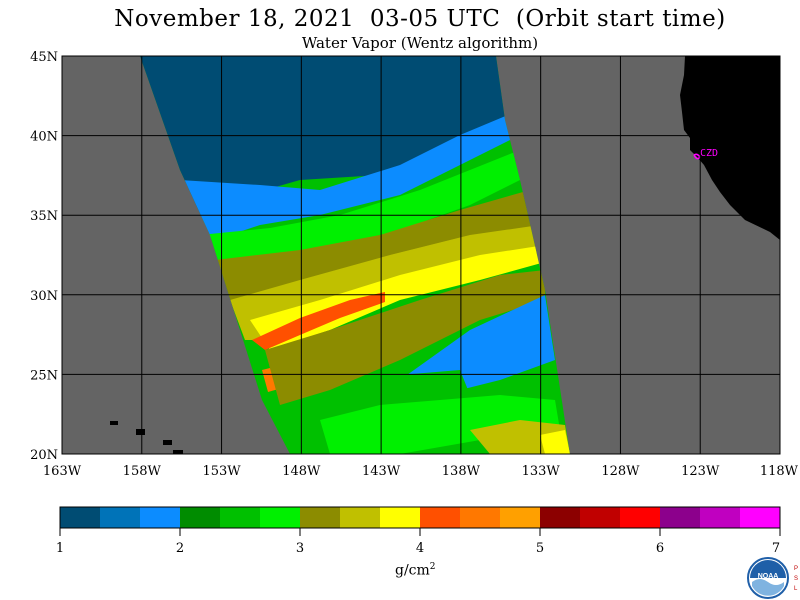  What do you see at coordinates (60, 548) in the screenshot?
I see `colorbar-tick-label: 1` at bounding box center [60, 548].